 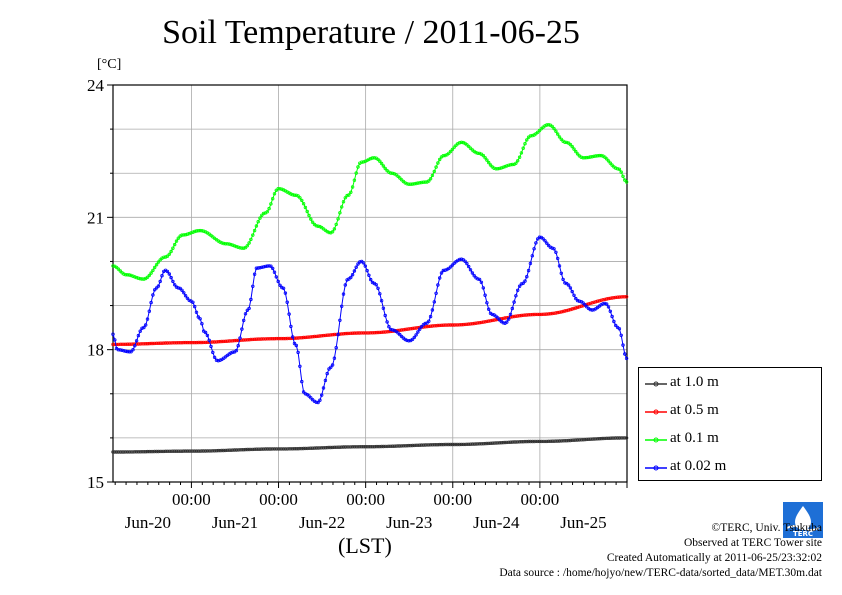 What do you see at coordinates (698, 466) in the screenshot?
I see `legend-label: at 0.02 m` at bounding box center [698, 466].